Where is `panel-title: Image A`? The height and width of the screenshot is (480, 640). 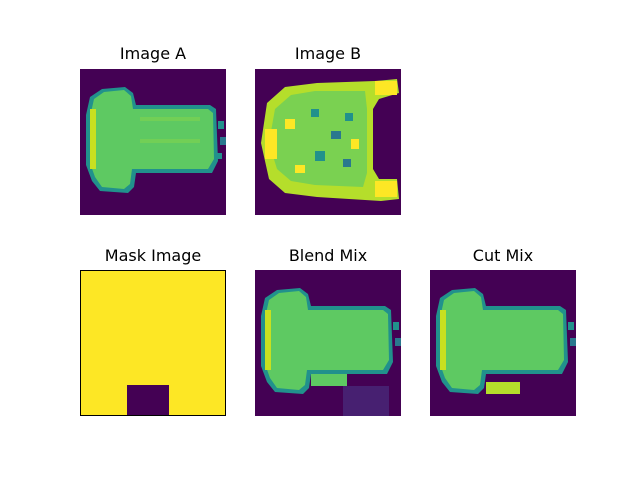 panel-title: Image A is located at coordinates (153, 53).